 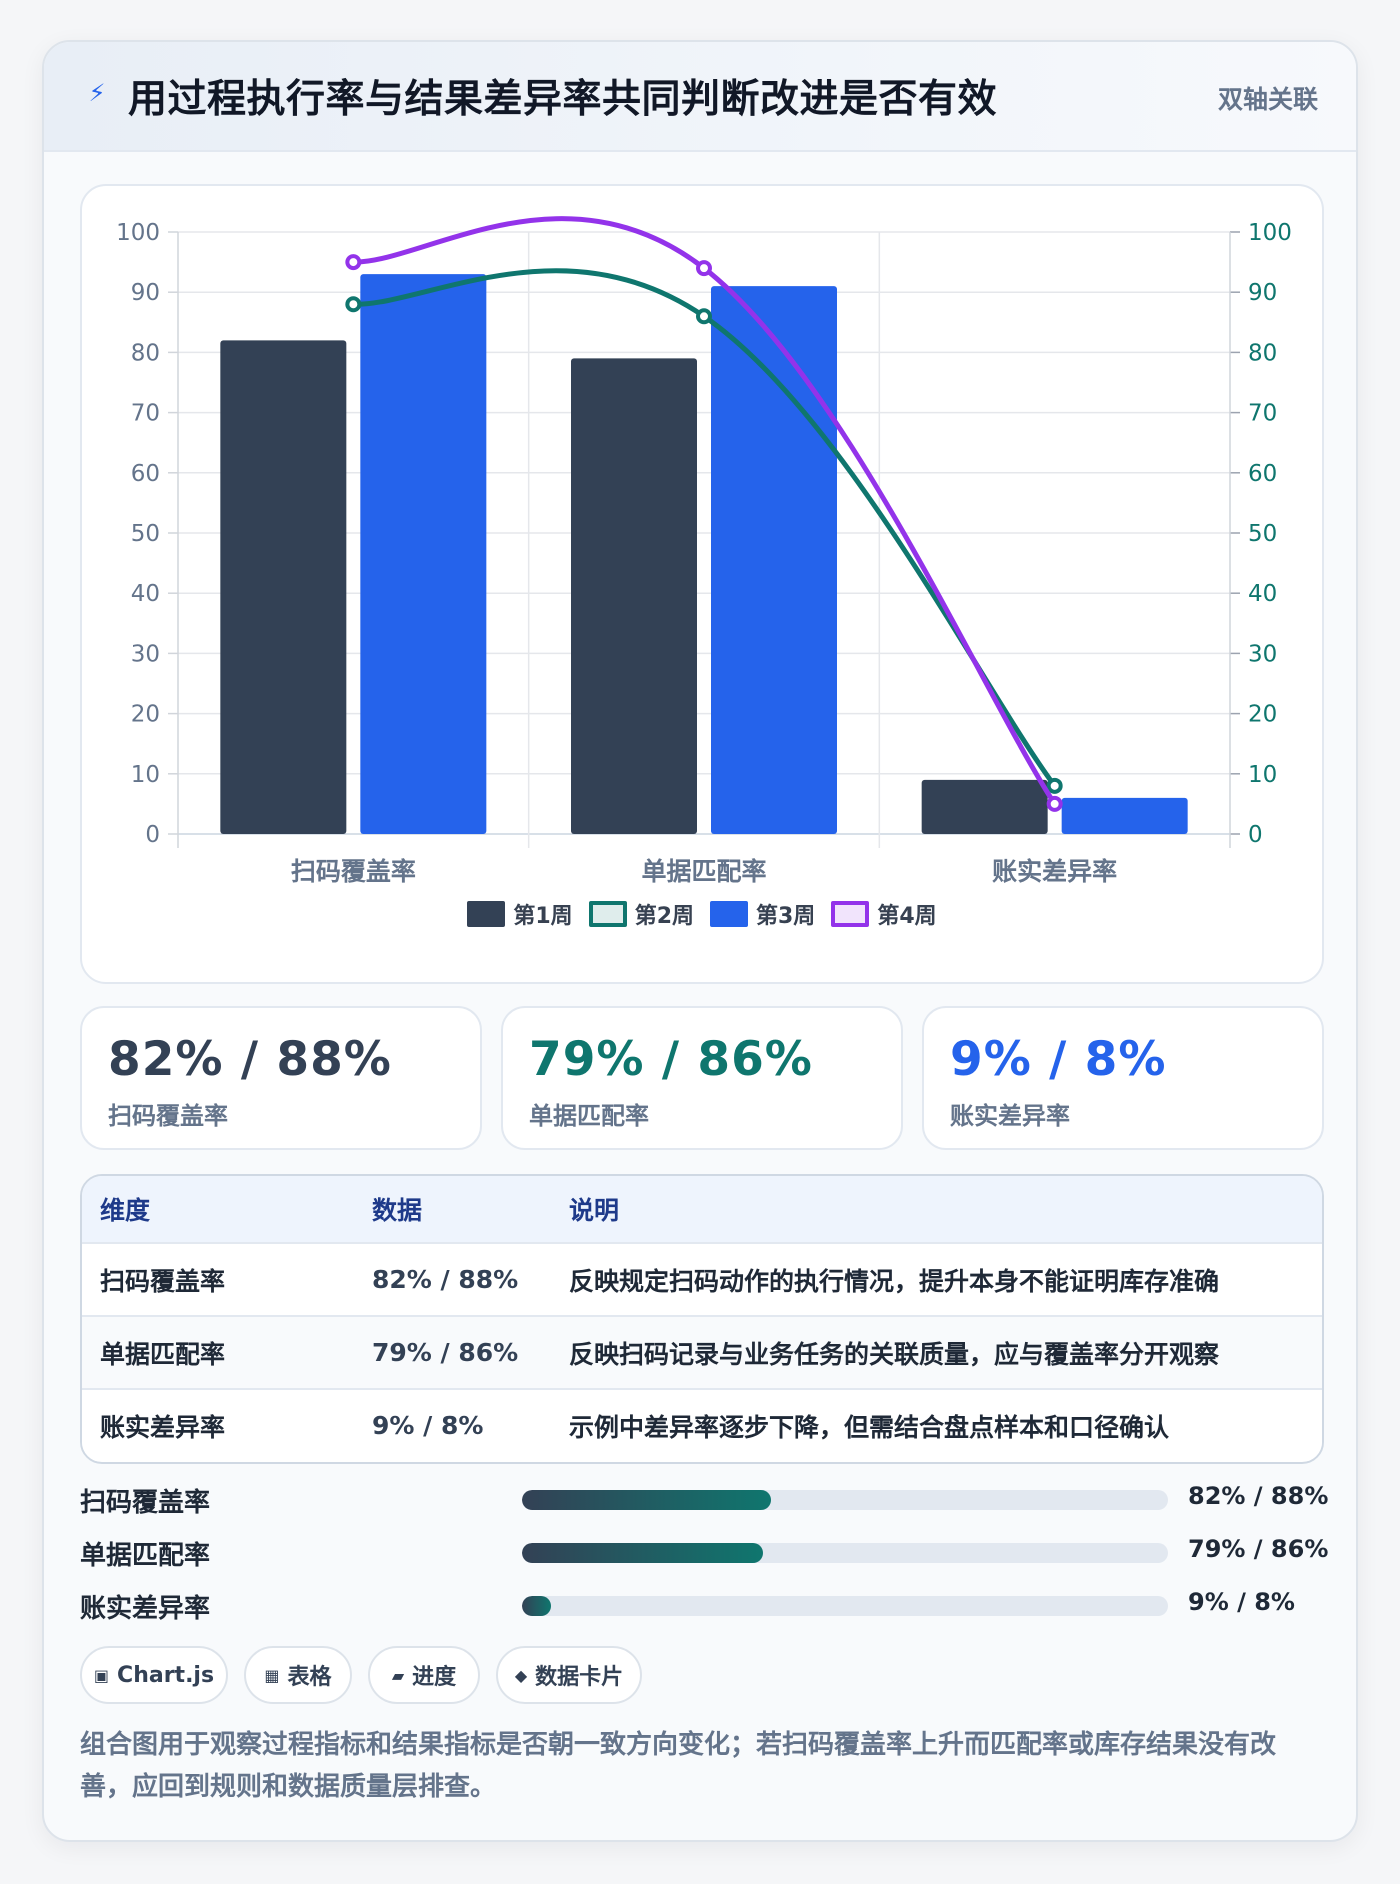 I want to click on kpi-value: 82% / 88%, so click(x=250, y=1059).